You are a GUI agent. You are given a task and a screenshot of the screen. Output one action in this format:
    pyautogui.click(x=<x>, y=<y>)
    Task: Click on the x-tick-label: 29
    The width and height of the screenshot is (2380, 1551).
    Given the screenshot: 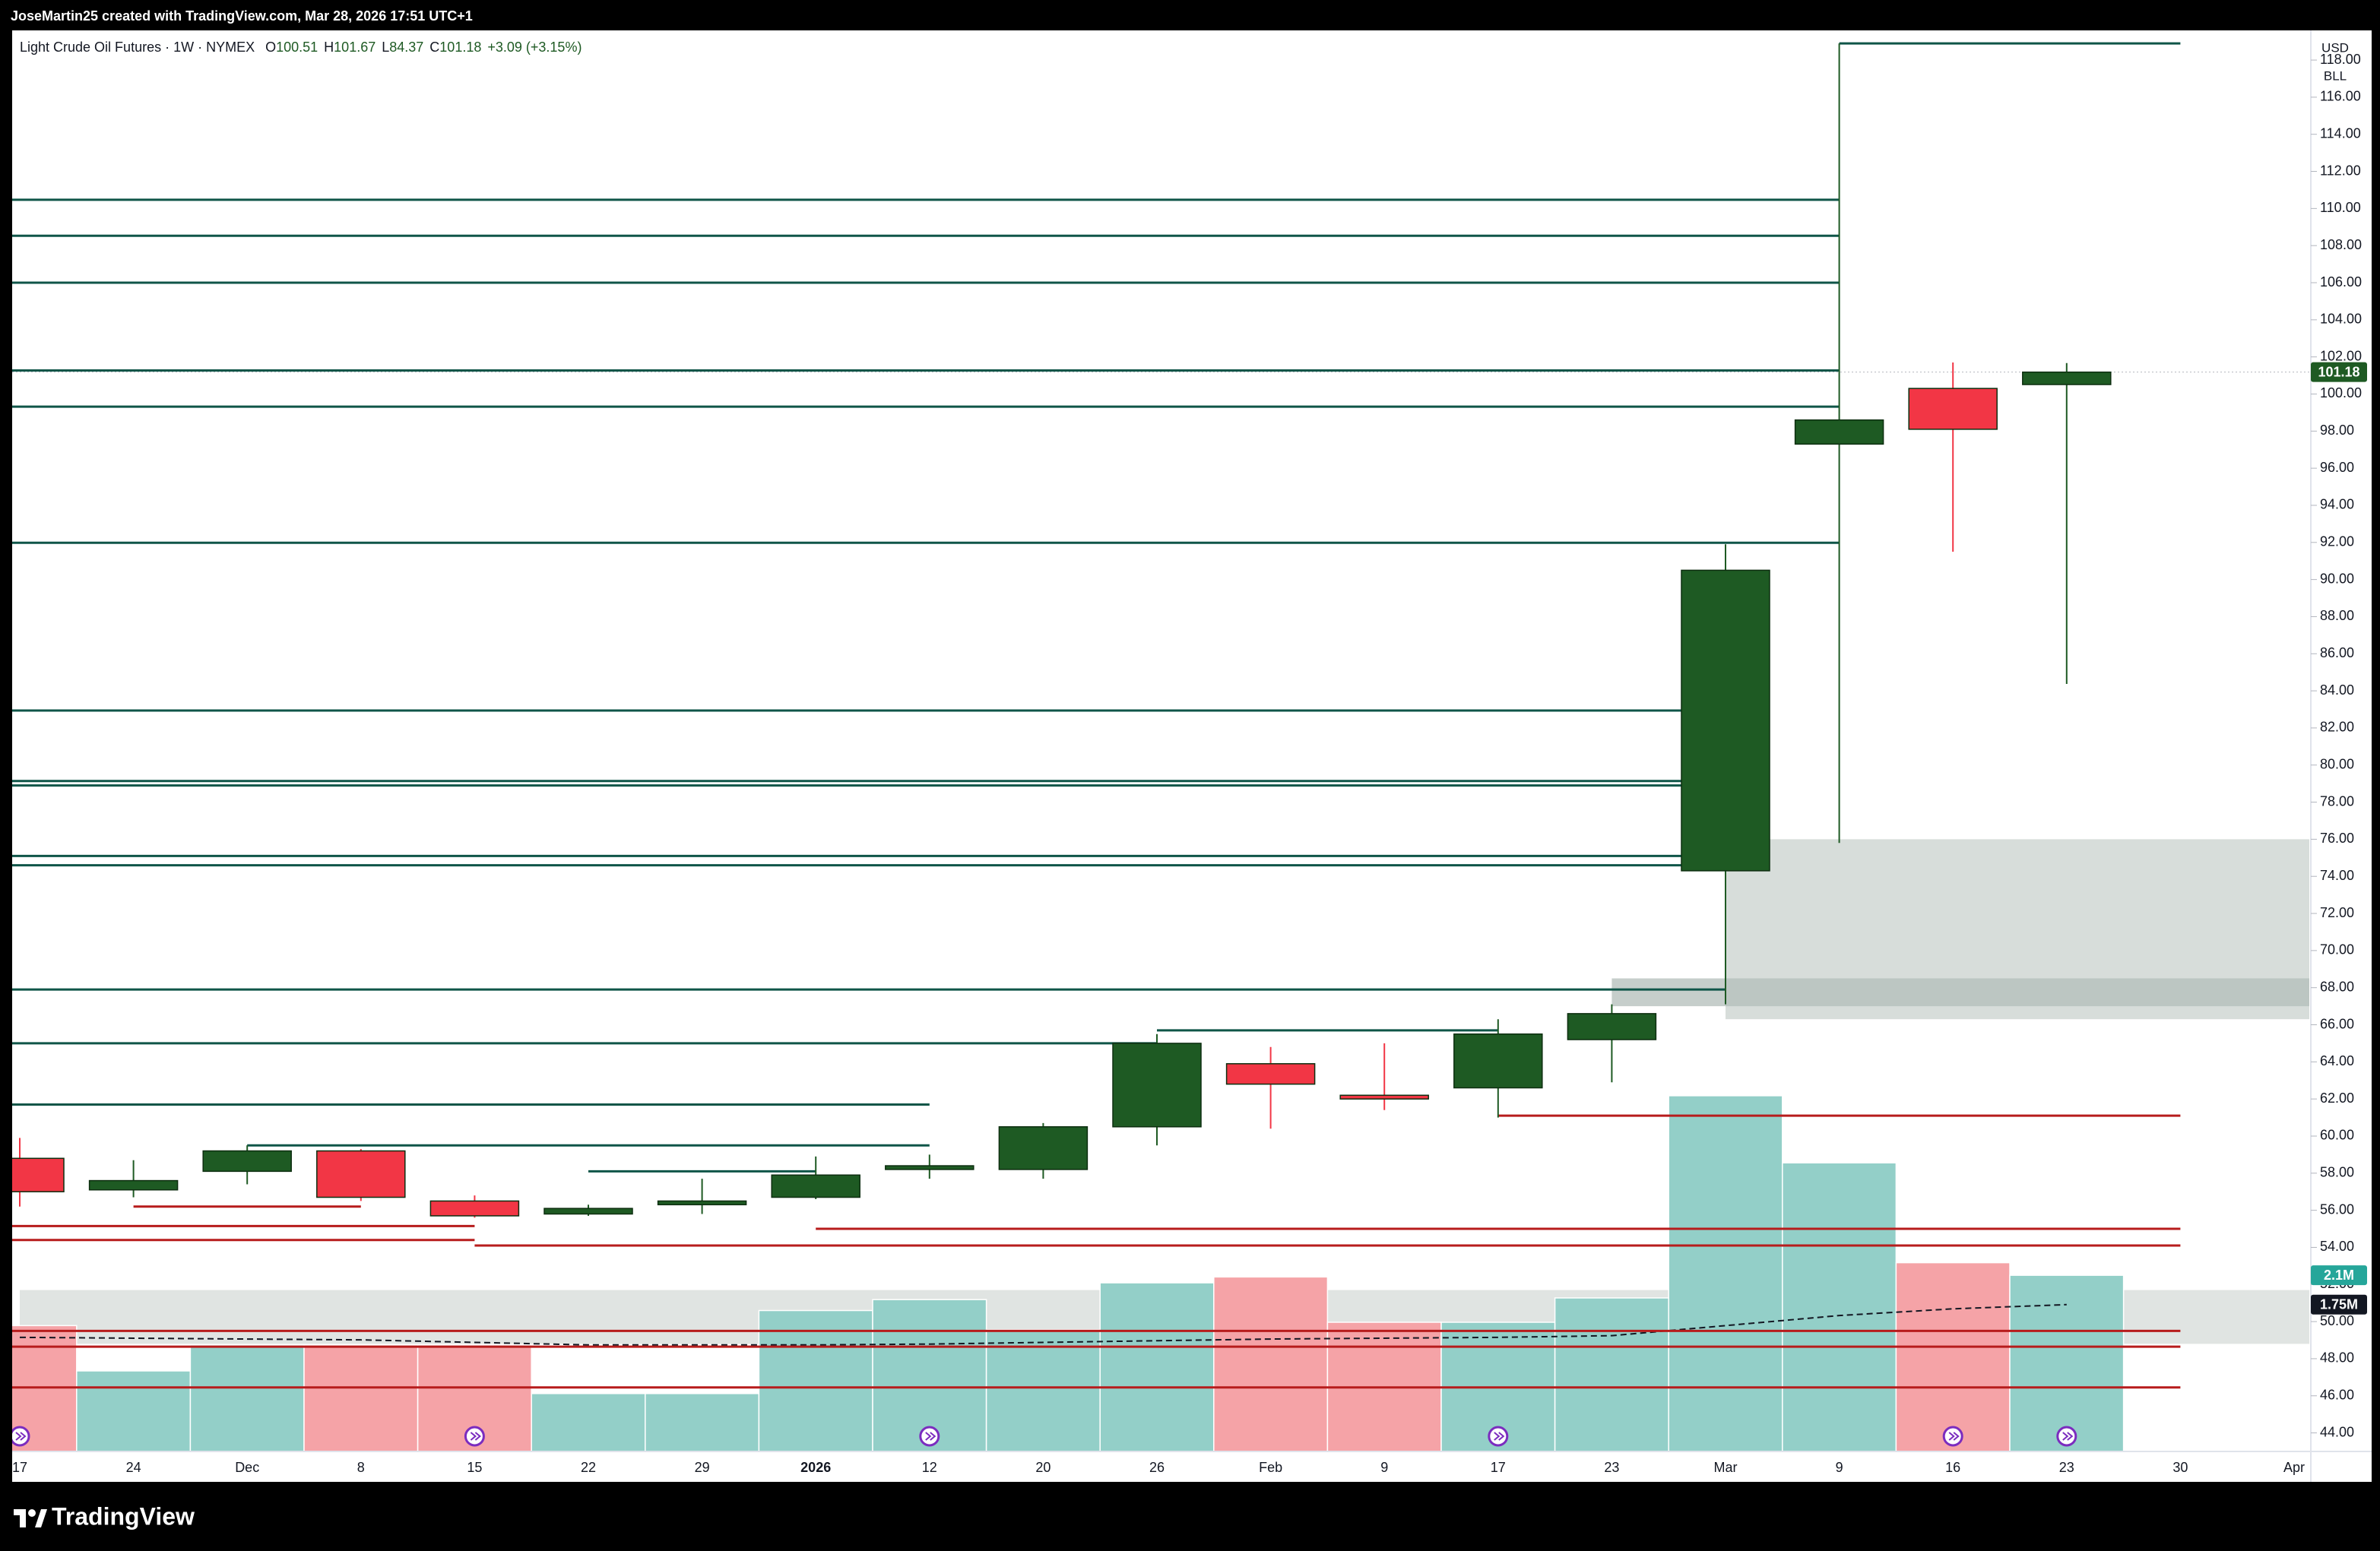 What is the action you would take?
    pyautogui.click(x=702, y=1467)
    